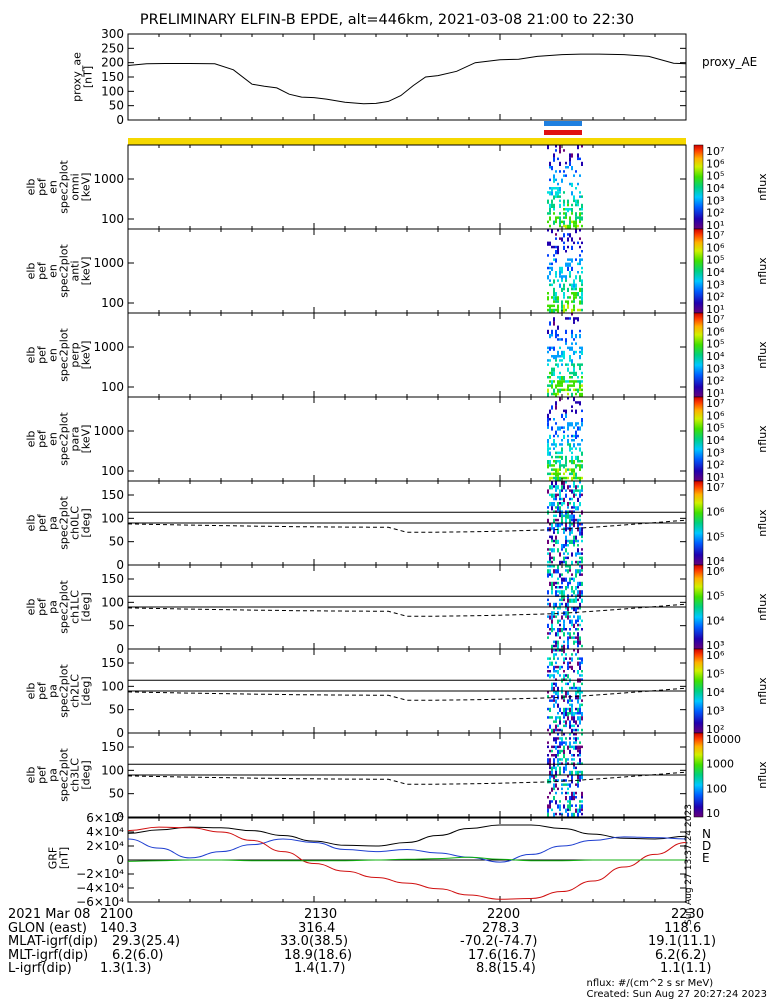 This screenshot has width=775, height=1000. I want to click on colorbar-tick-label: 10⁷, so click(715, 151).